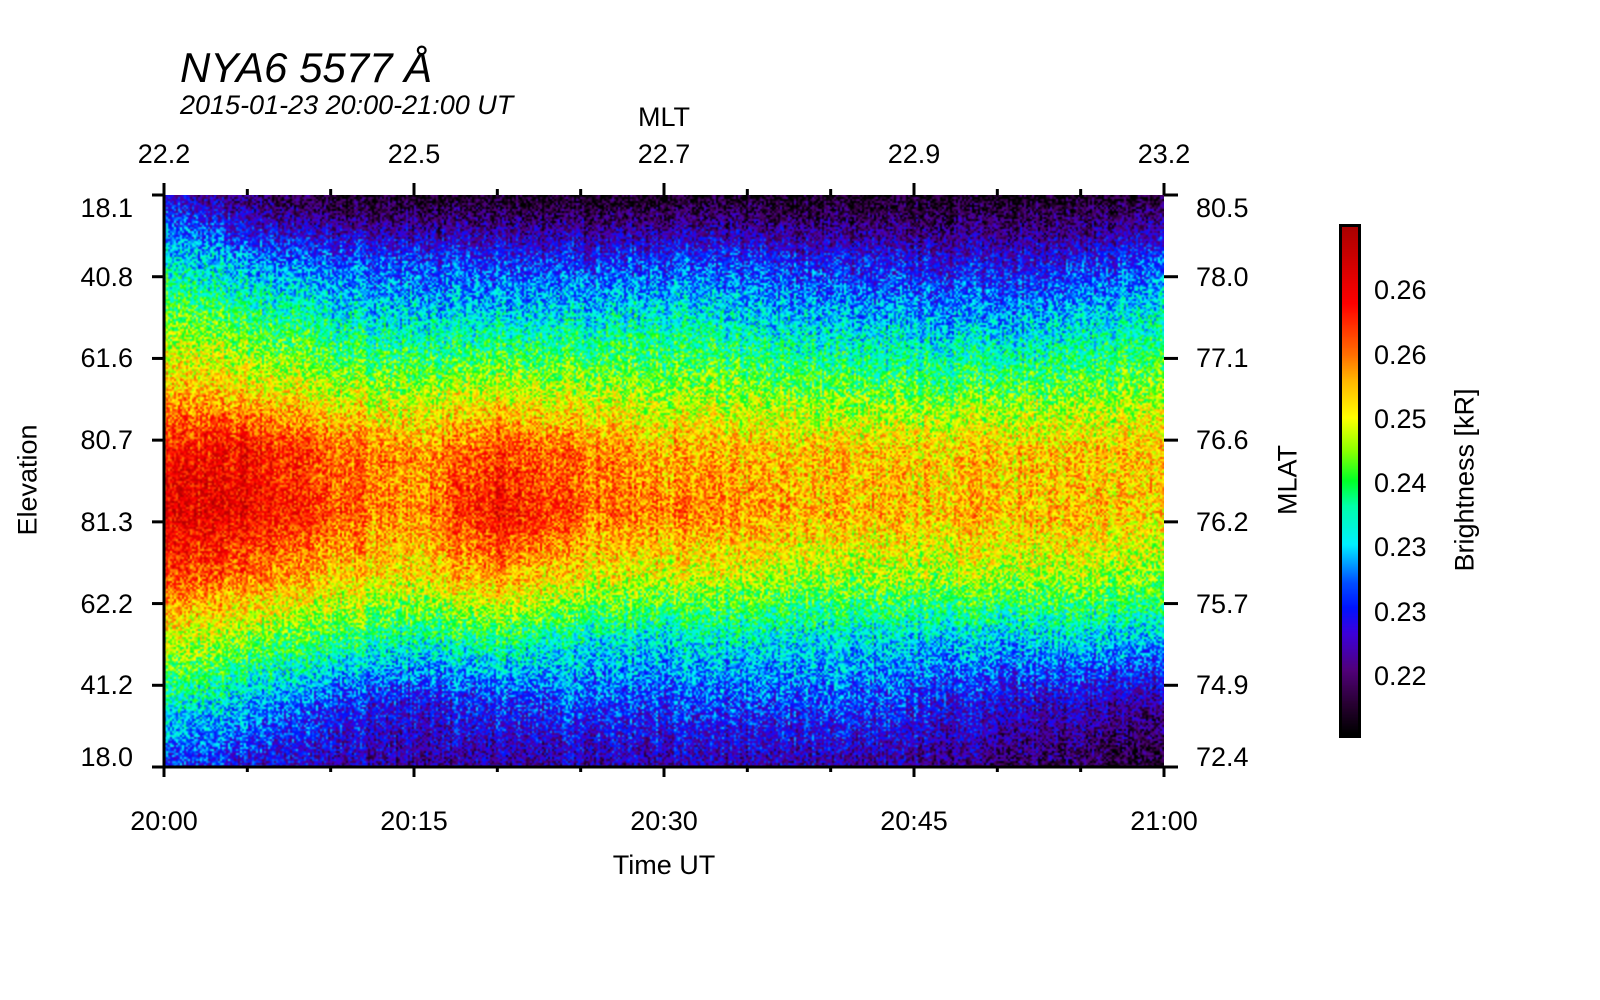 This screenshot has width=1600, height=1000. Describe the element at coordinates (1400, 483) in the screenshot. I see `colorbar-tick-label: 0.24` at that location.